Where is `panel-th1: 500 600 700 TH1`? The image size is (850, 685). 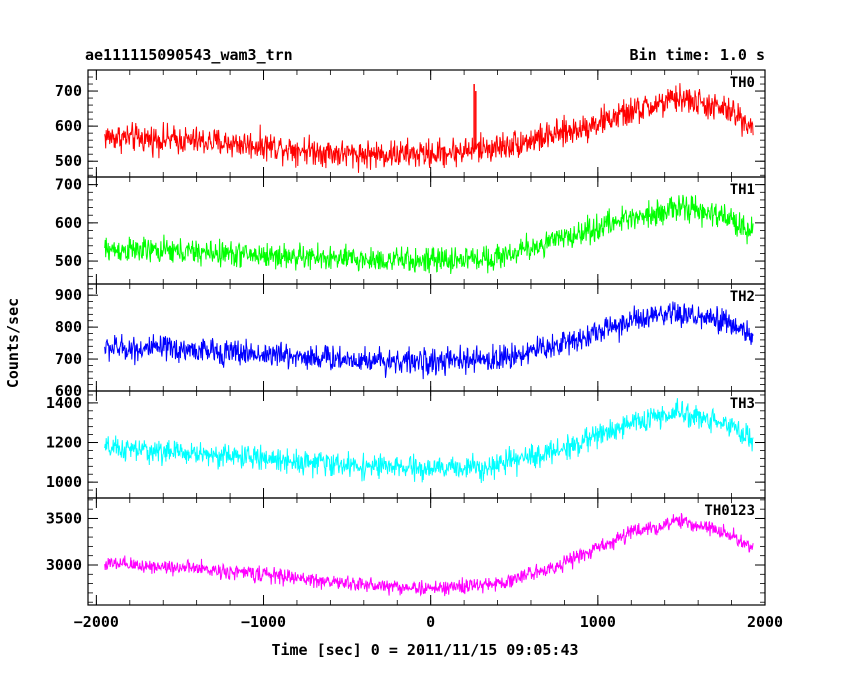
panel-th1: 500 600 700 TH1 is located at coordinates (410, 230).